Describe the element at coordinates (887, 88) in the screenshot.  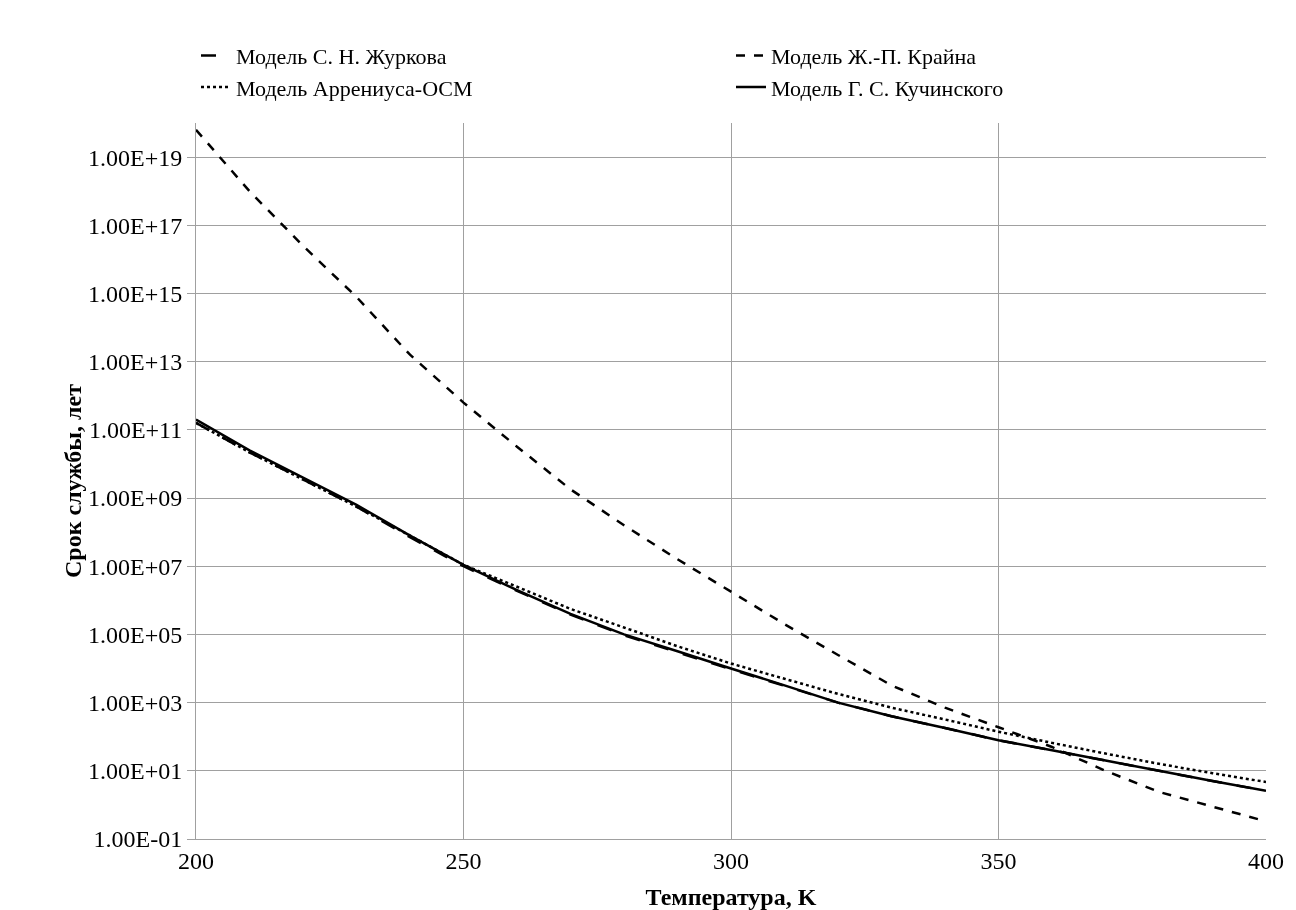
I see `legend-label: Модель Г. С. Кучинского` at that location.